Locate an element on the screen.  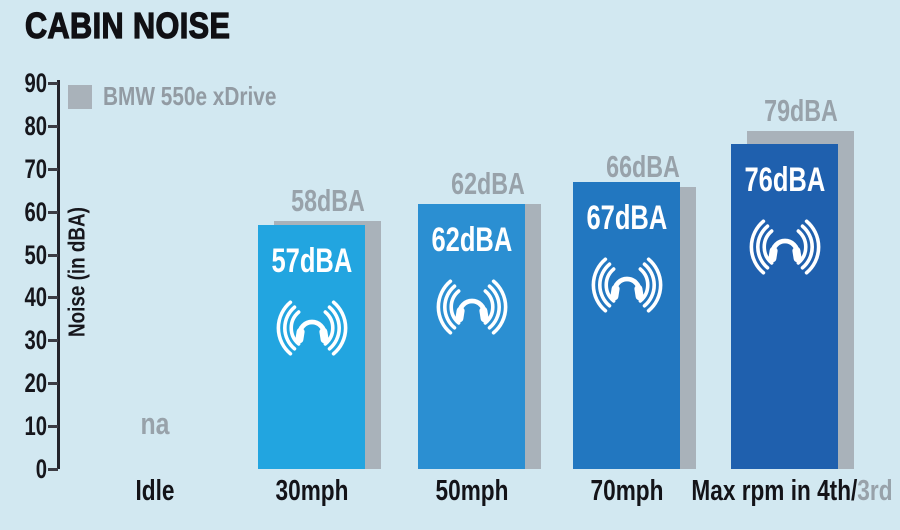
gray-value-label-70mph: 66dBA is located at coordinates (642, 166).